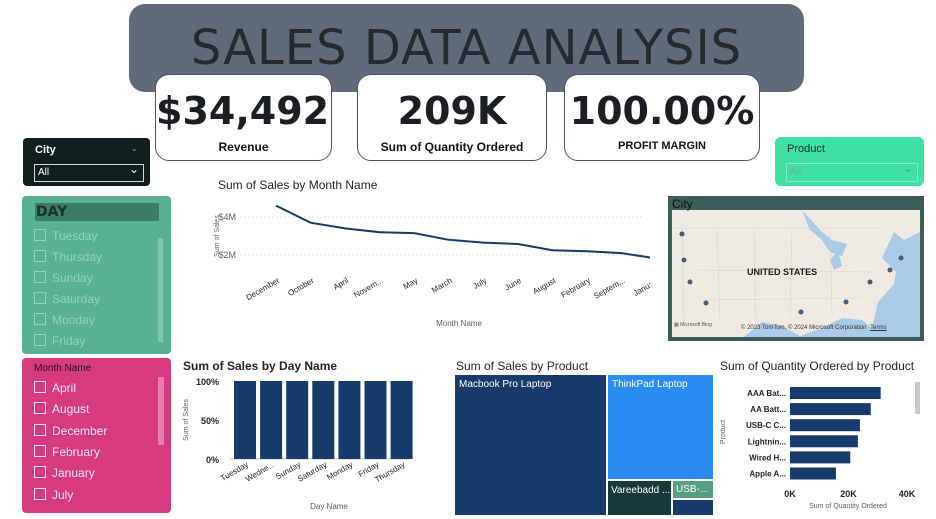 This screenshot has height=519, width=936. Describe the element at coordinates (243, 117) in the screenshot. I see `kpi-card-revenue: $34,492... Revenue` at that location.